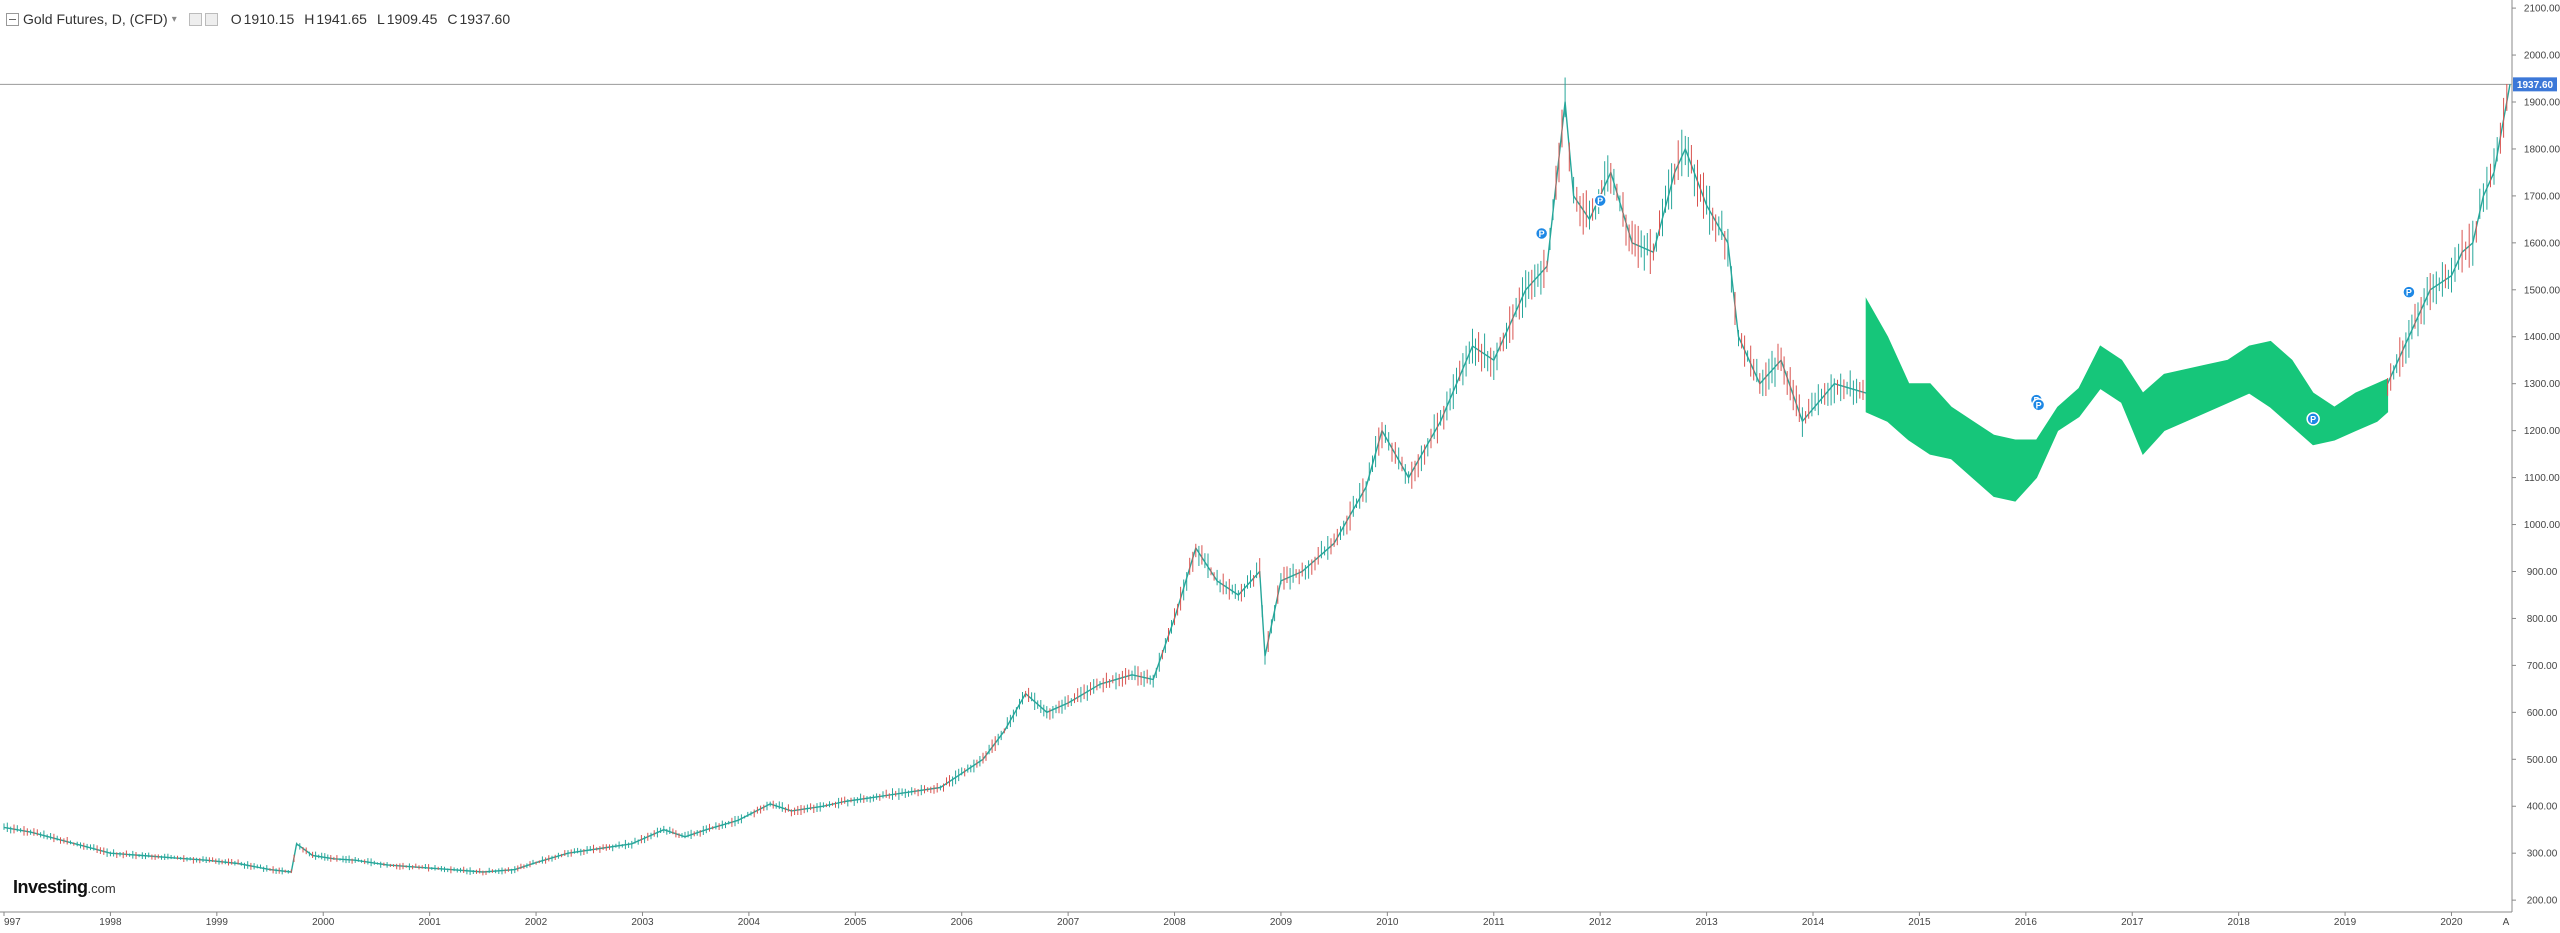 This screenshot has height=933, width=2560. Describe the element at coordinates (2542, 525) in the screenshot. I see `y-tick-label-8: 1000.00` at that location.